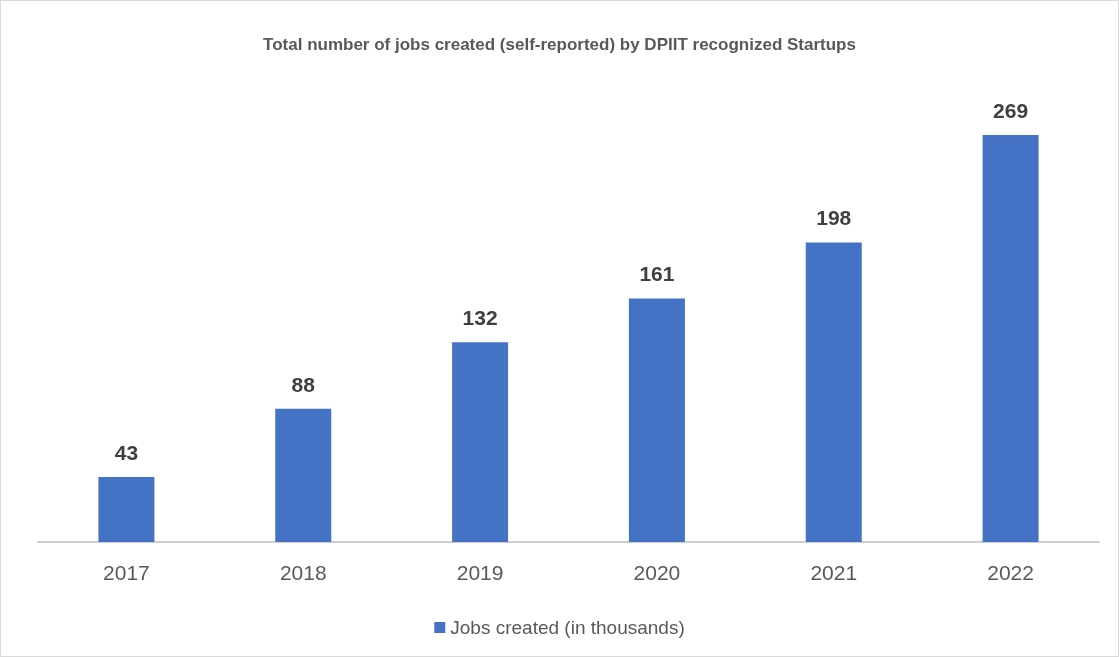  Describe the element at coordinates (303, 572) in the screenshot. I see `x-tick-label: 2018` at that location.